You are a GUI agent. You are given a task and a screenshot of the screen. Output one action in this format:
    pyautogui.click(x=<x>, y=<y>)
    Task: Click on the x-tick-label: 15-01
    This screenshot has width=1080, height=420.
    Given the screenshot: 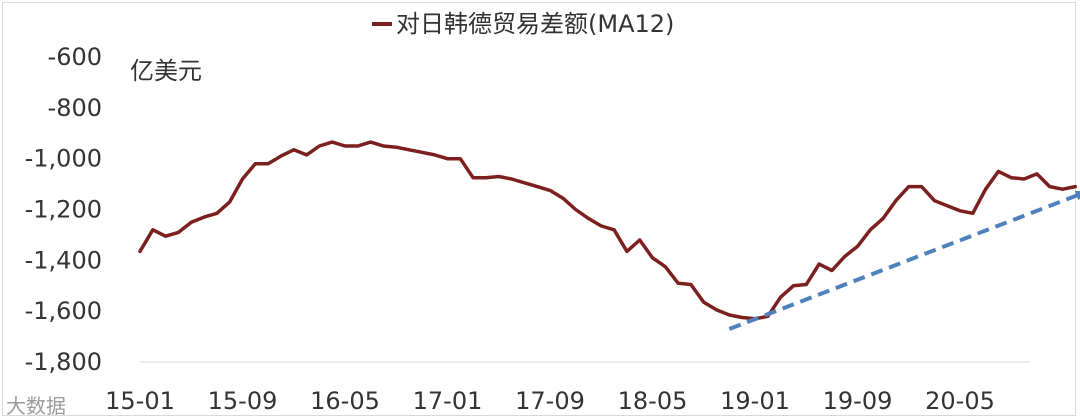 What is the action you would take?
    pyautogui.click(x=140, y=401)
    